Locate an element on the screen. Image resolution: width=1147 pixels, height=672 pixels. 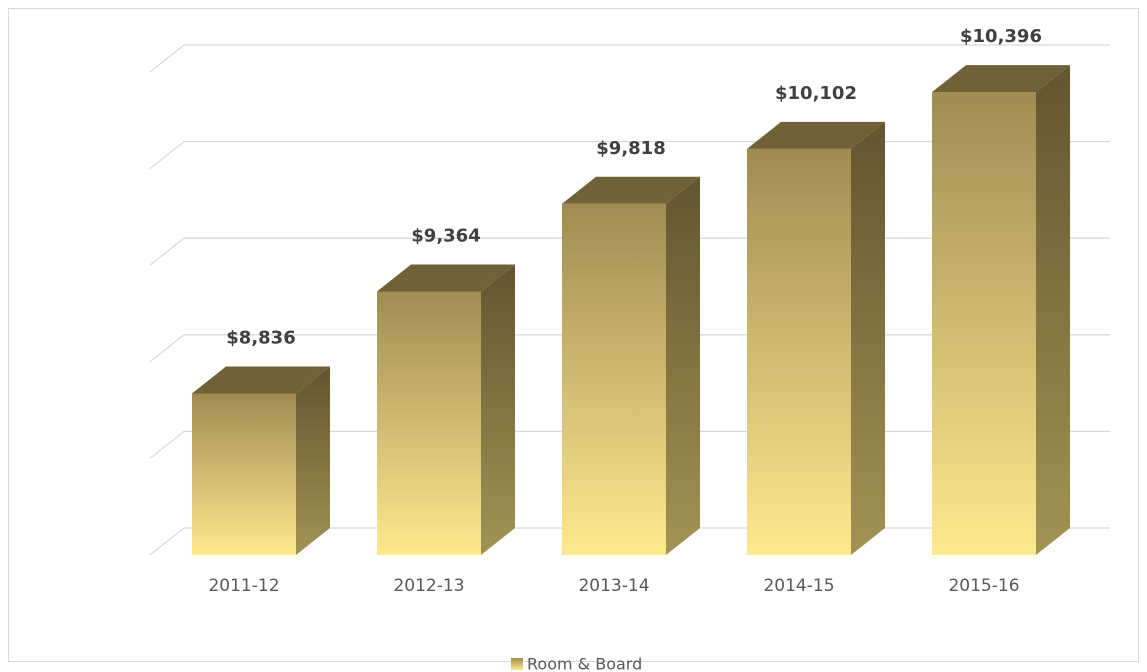
value-label: $9,818 is located at coordinates (630, 148).